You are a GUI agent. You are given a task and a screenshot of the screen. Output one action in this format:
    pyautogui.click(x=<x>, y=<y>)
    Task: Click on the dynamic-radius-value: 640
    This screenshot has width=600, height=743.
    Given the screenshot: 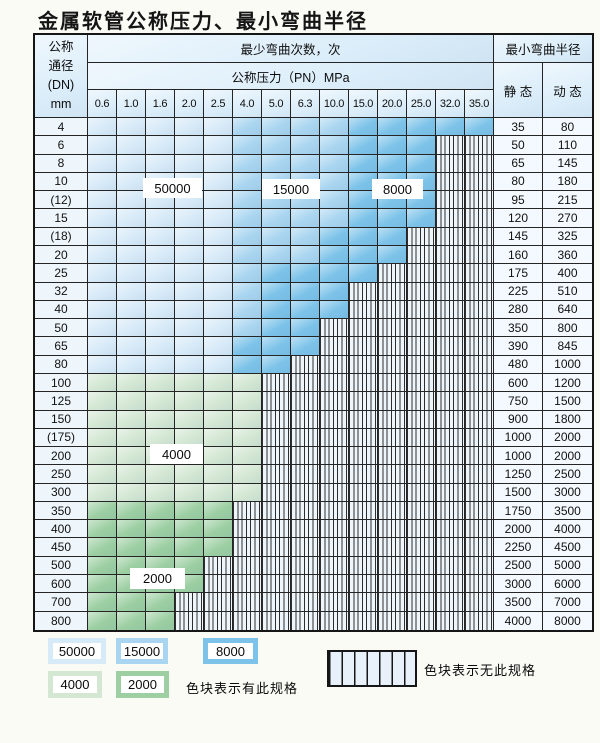 What is the action you would take?
    pyautogui.click(x=567, y=310)
    